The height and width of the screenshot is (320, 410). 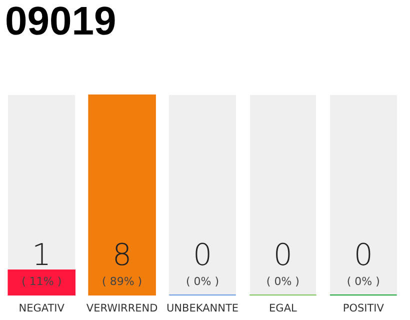 I want to click on x-tick-label: VERWIRREND, so click(x=122, y=308).